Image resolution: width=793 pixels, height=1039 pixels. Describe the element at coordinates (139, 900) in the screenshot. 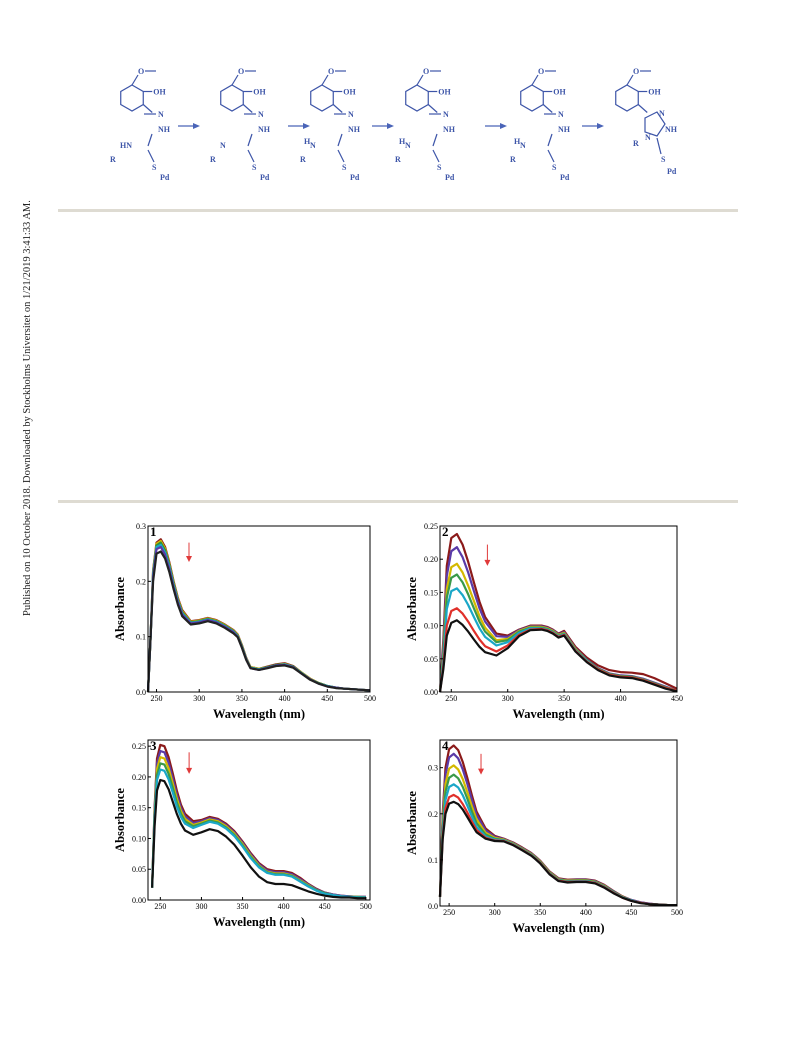

I see `y-tick-label: 0.00` at that location.